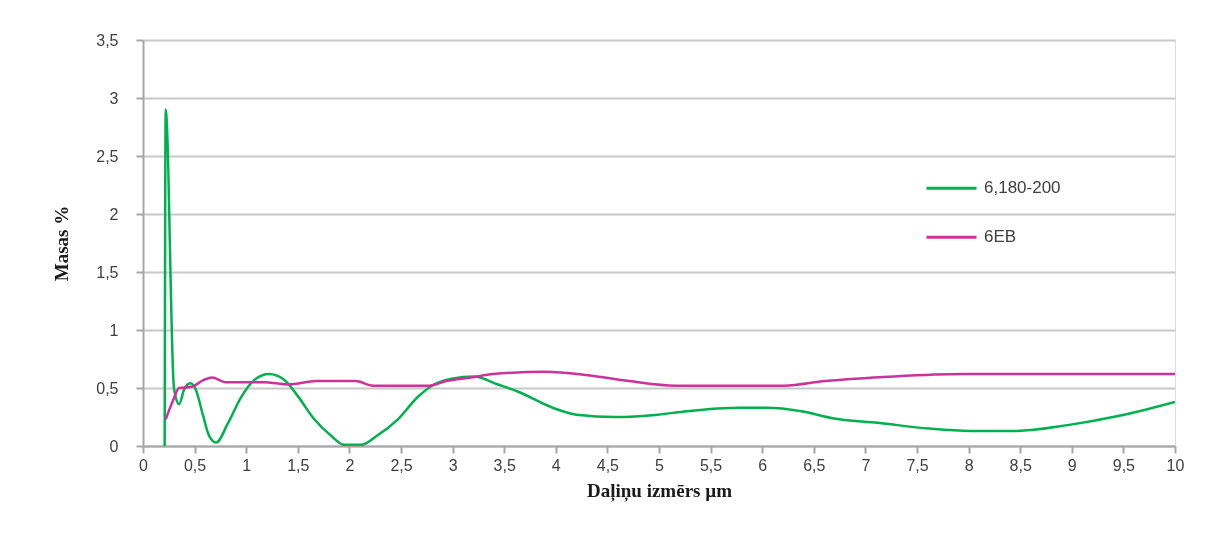 The image size is (1217, 546). I want to click on x-tick-label: 8,5, so click(1020, 465).